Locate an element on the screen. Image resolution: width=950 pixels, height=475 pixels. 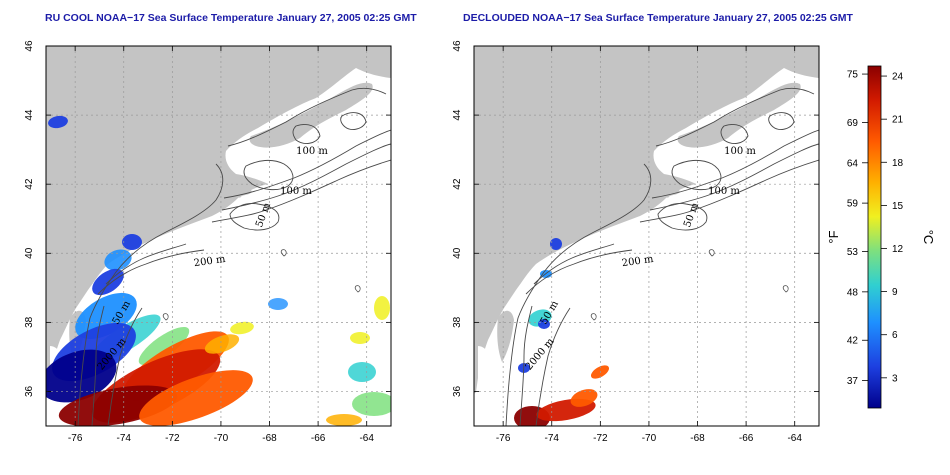
colorbar-gradient is located at coordinates (874, 237).